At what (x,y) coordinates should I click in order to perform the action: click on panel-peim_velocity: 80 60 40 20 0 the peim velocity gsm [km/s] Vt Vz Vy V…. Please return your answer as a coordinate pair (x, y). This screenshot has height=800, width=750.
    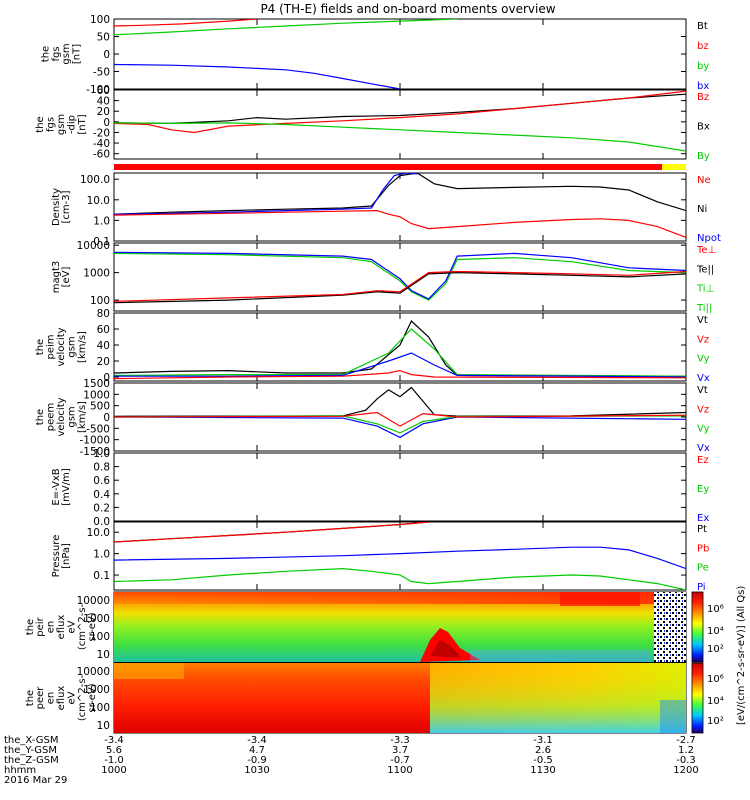
    Looking at the image, I should click on (372, 346).